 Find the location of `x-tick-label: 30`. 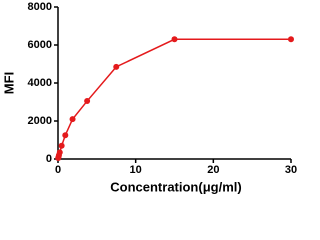

x-tick-label: 30 is located at coordinates (291, 170).